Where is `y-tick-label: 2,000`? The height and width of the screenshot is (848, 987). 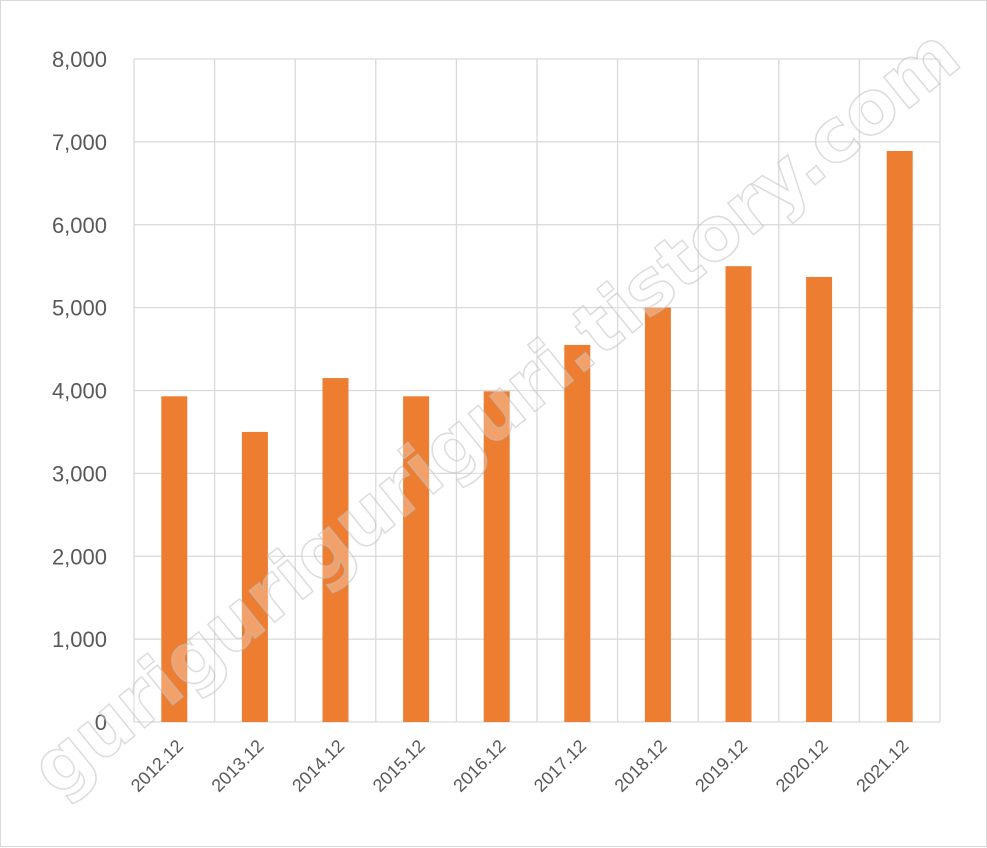 y-tick-label: 2,000 is located at coordinates (79, 556).